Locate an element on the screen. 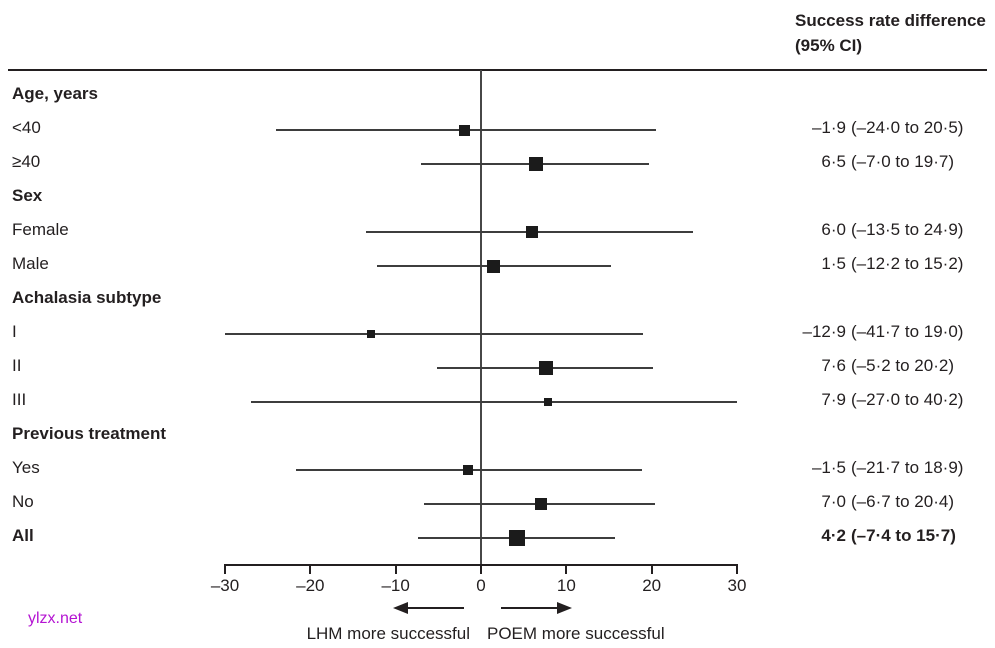  row-label: II is located at coordinates (17, 365).